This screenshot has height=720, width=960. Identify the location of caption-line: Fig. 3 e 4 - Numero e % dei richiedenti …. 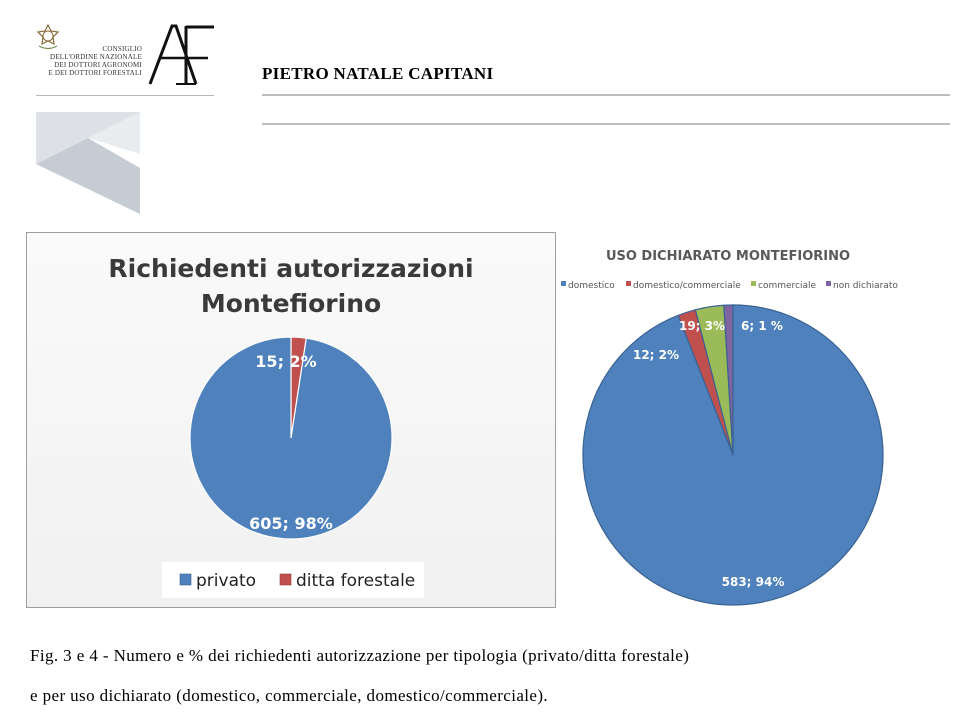
(360, 655).